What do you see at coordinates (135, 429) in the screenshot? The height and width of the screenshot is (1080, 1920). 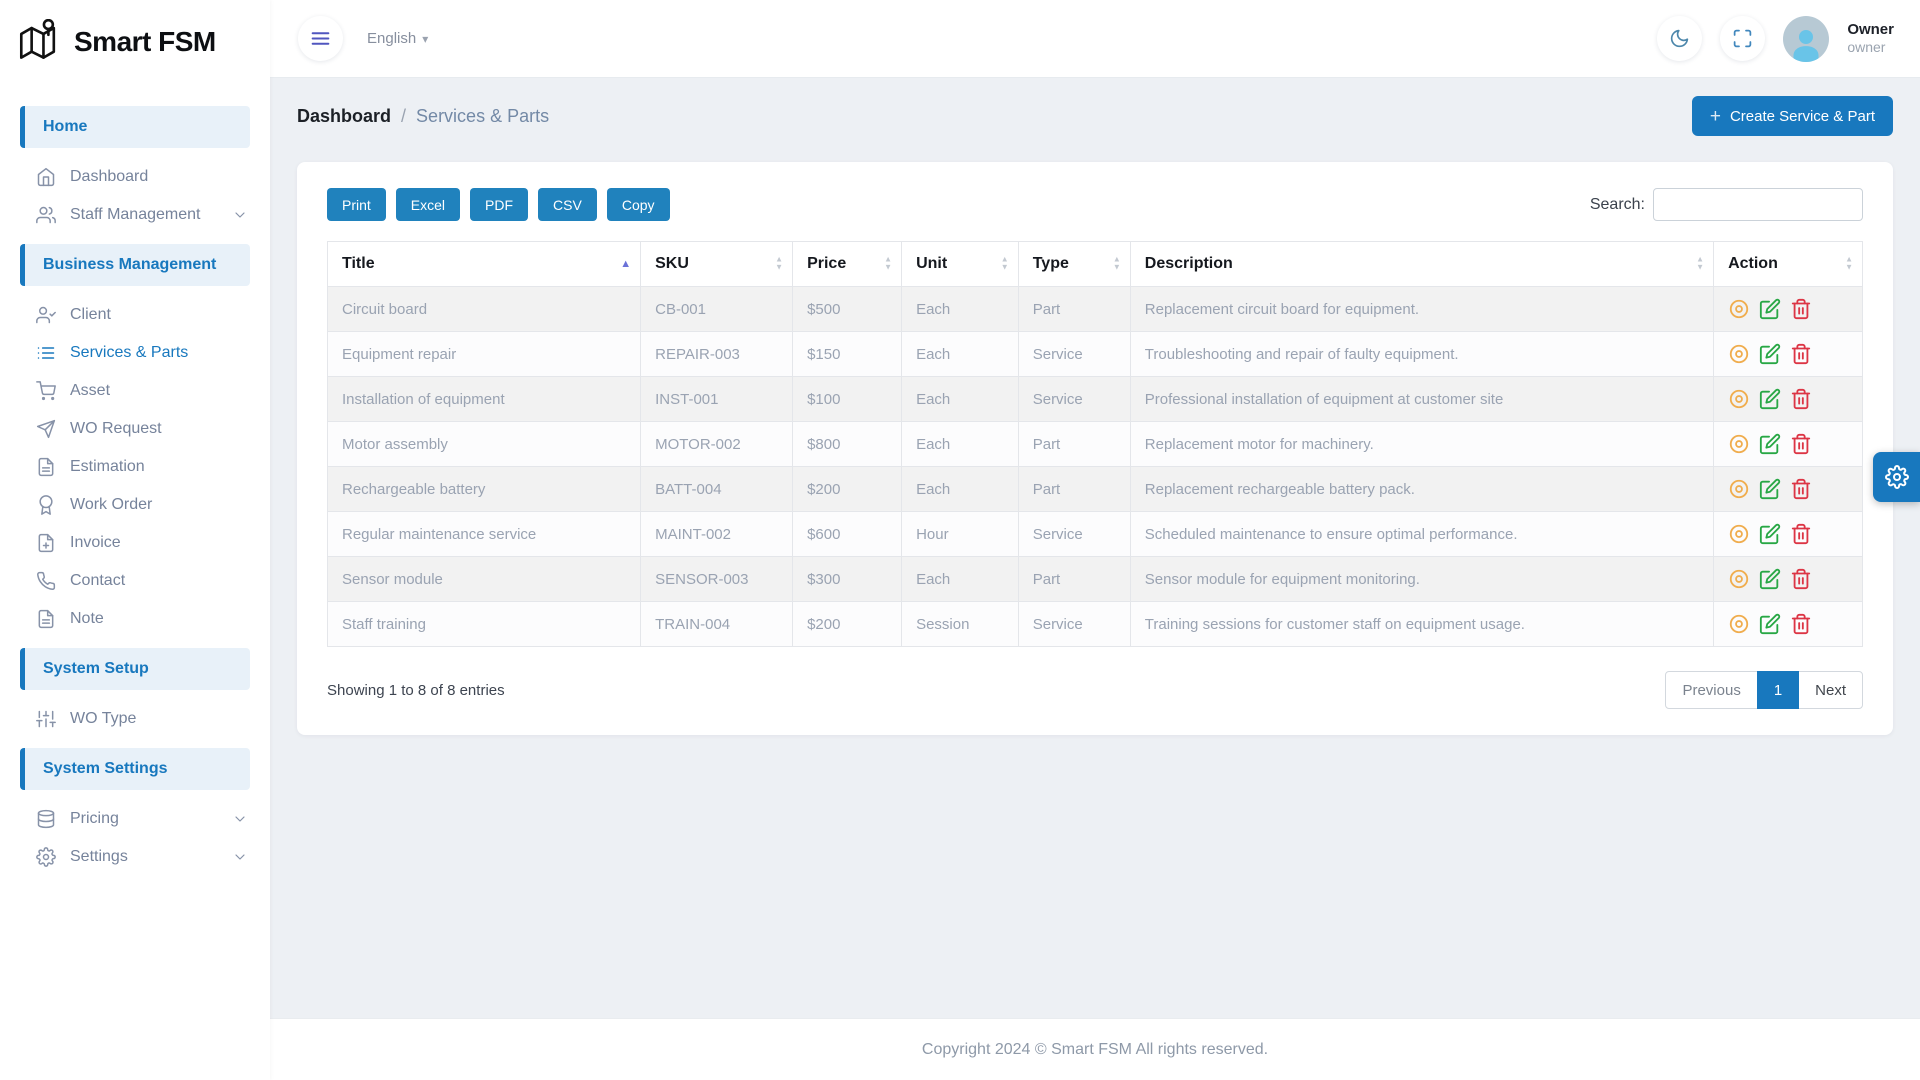 I see `sidebar-item-wo-request: WO Request` at bounding box center [135, 429].